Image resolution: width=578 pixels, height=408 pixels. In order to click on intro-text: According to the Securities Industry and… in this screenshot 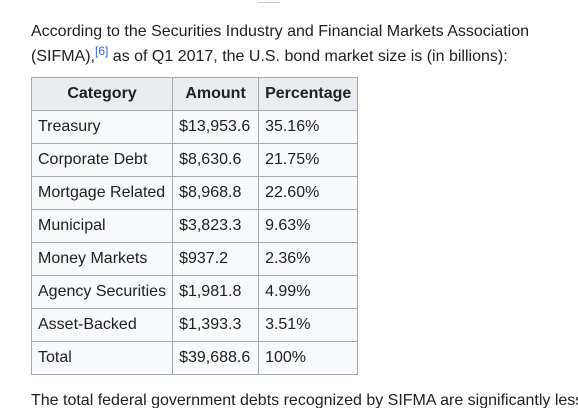, I will do `click(280, 44)`.